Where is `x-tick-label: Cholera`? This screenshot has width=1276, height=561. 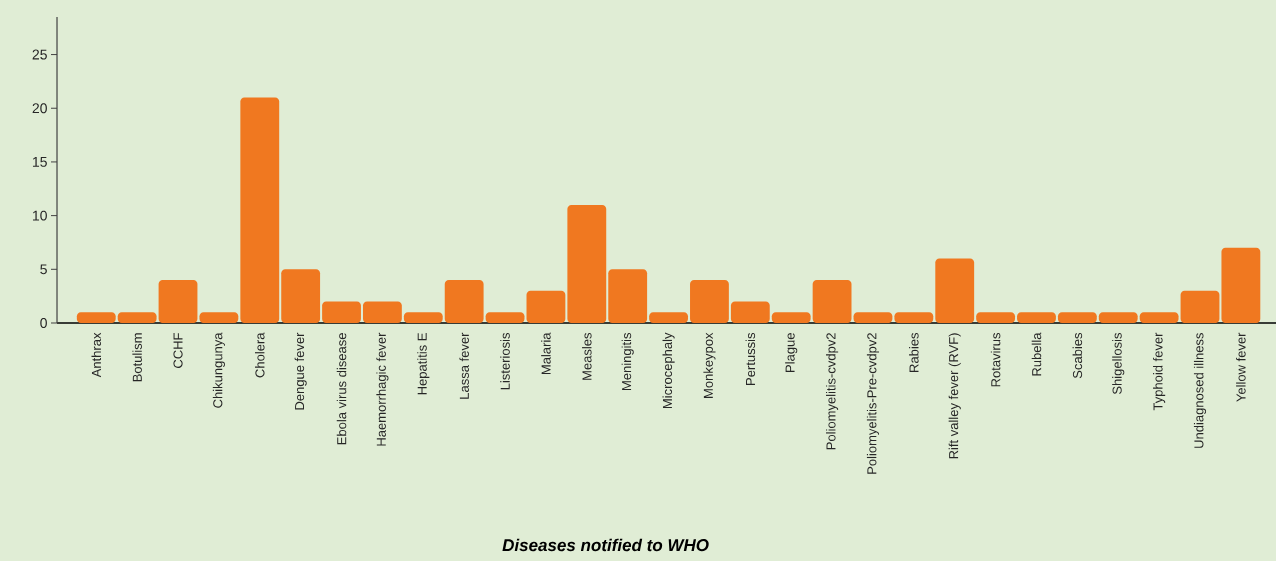
x-tick-label: Cholera is located at coordinates (260, 355).